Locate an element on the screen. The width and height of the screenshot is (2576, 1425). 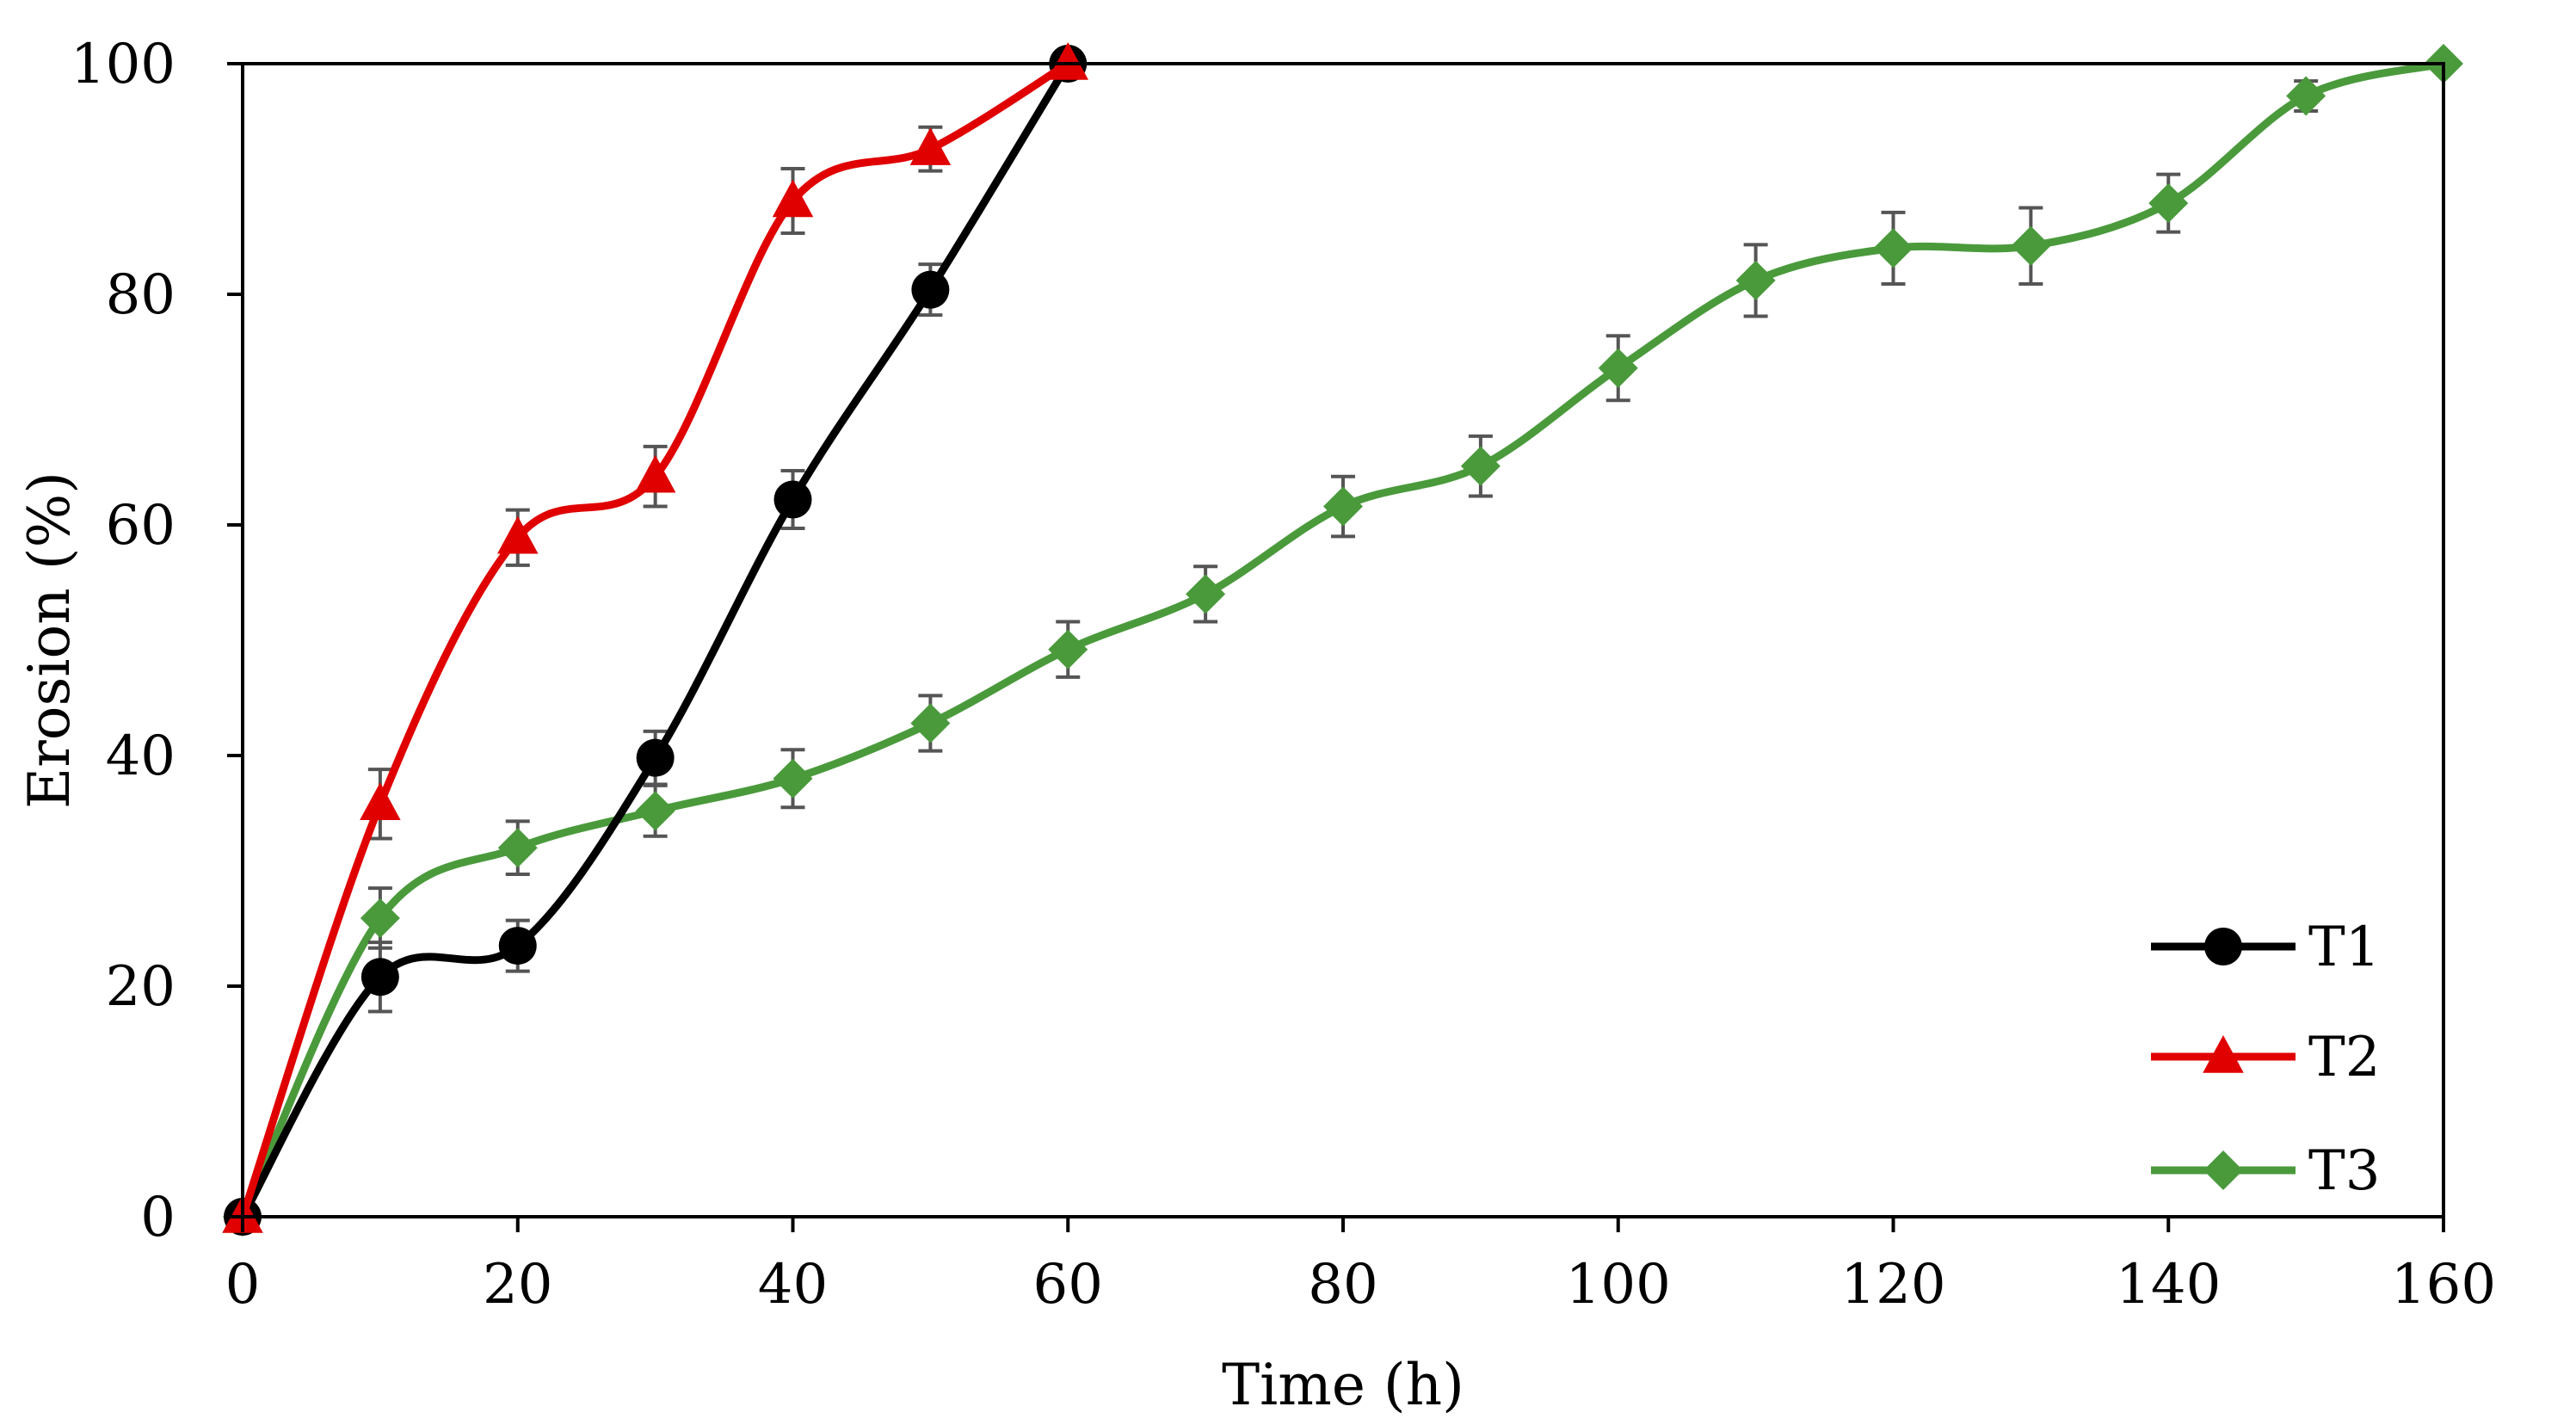
x-tick-label: 100 is located at coordinates (1619, 1285).